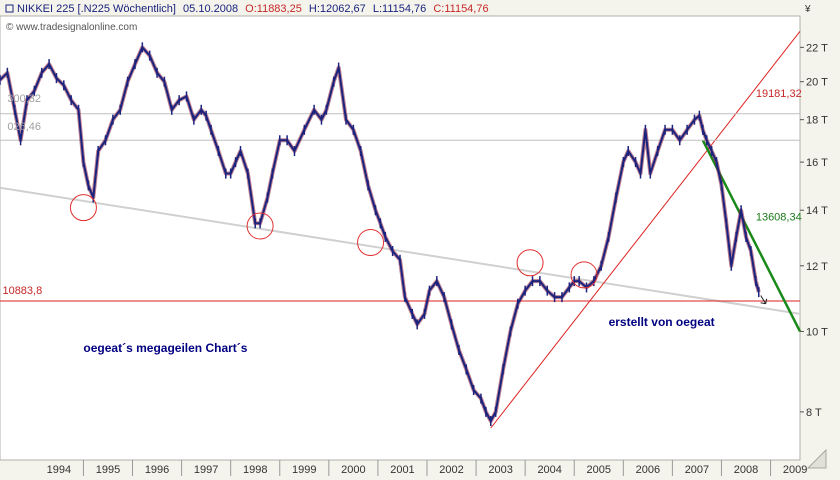 Image resolution: width=840 pixels, height=480 pixels. Describe the element at coordinates (599, 470) in the screenshot. I see `x-tick-label: 2005` at that location.